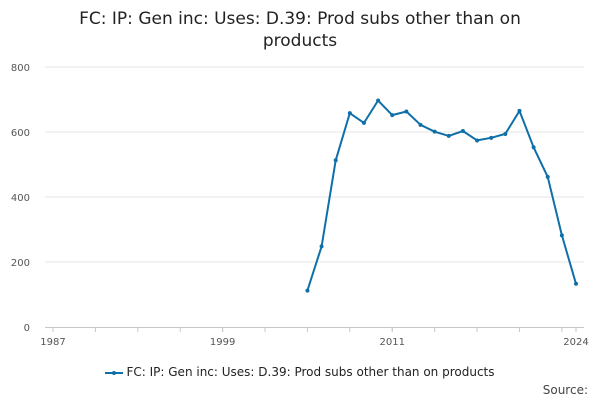  Describe the element at coordinates (575, 342) in the screenshot. I see `x-tick-label: 2024` at that location.